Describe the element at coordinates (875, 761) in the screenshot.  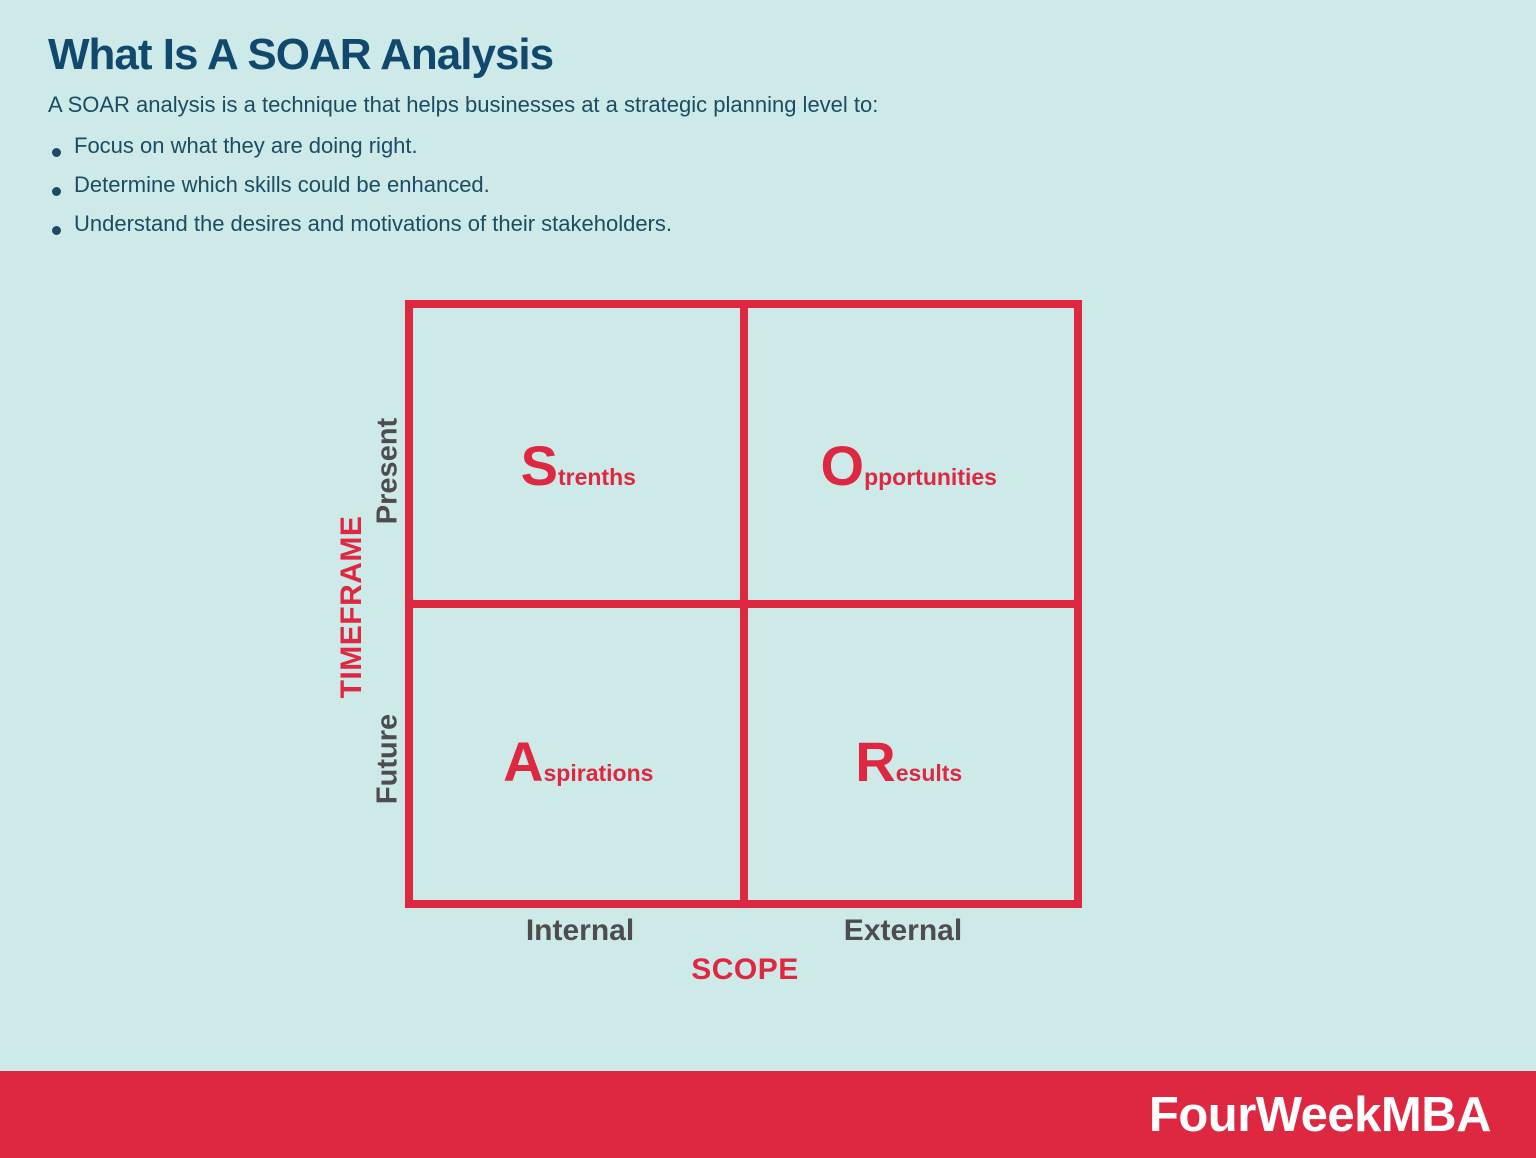
I see `quadrant-initial: R` at that location.